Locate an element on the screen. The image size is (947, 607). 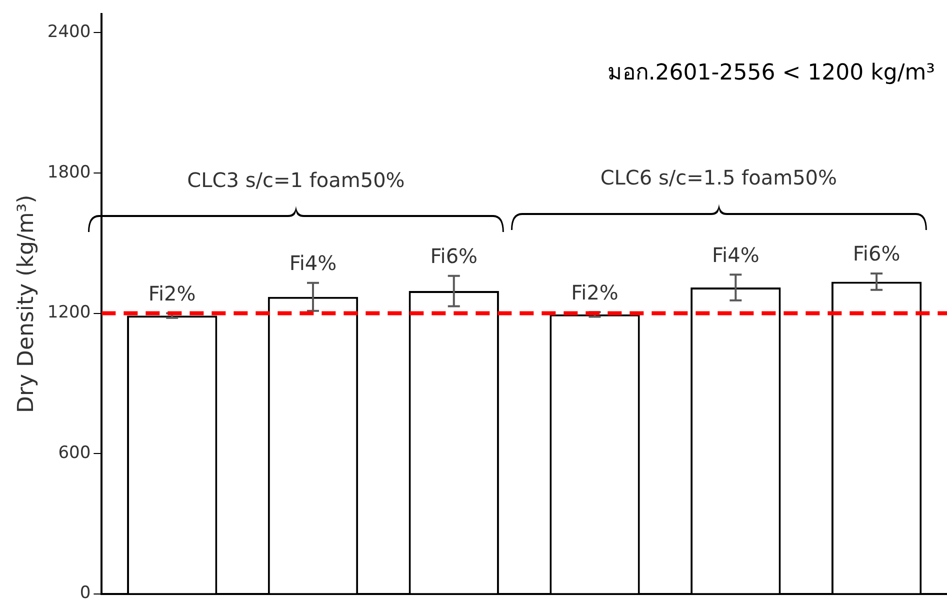
annotation: CLC6 s/c=1.5 foam50% is located at coordinates (719, 178).